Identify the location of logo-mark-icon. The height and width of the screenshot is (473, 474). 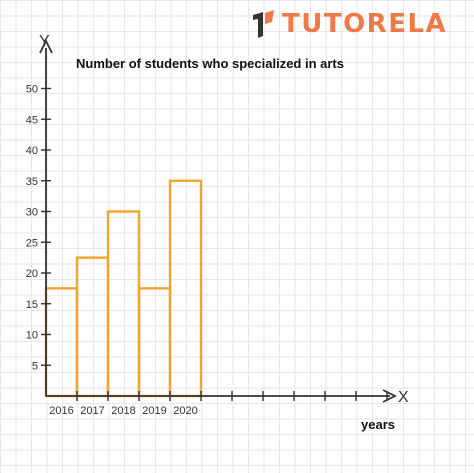
(263, 24).